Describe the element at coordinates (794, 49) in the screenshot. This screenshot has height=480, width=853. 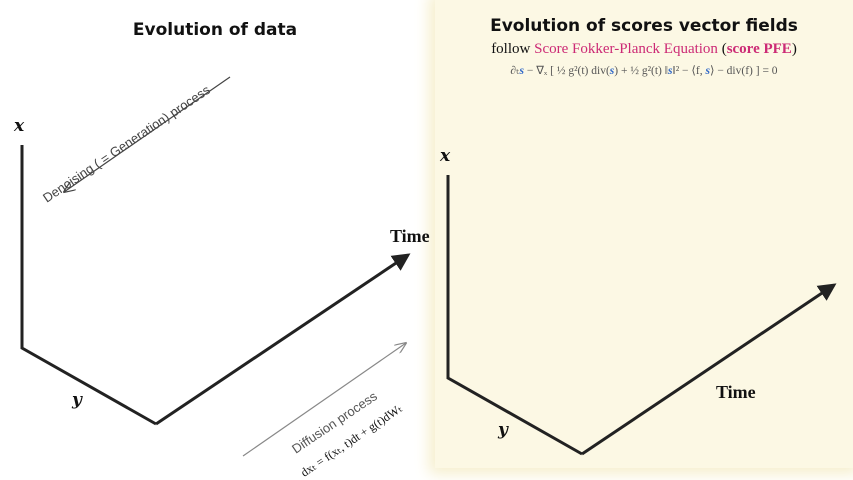
I see `subtitle-close-paren: )` at that location.